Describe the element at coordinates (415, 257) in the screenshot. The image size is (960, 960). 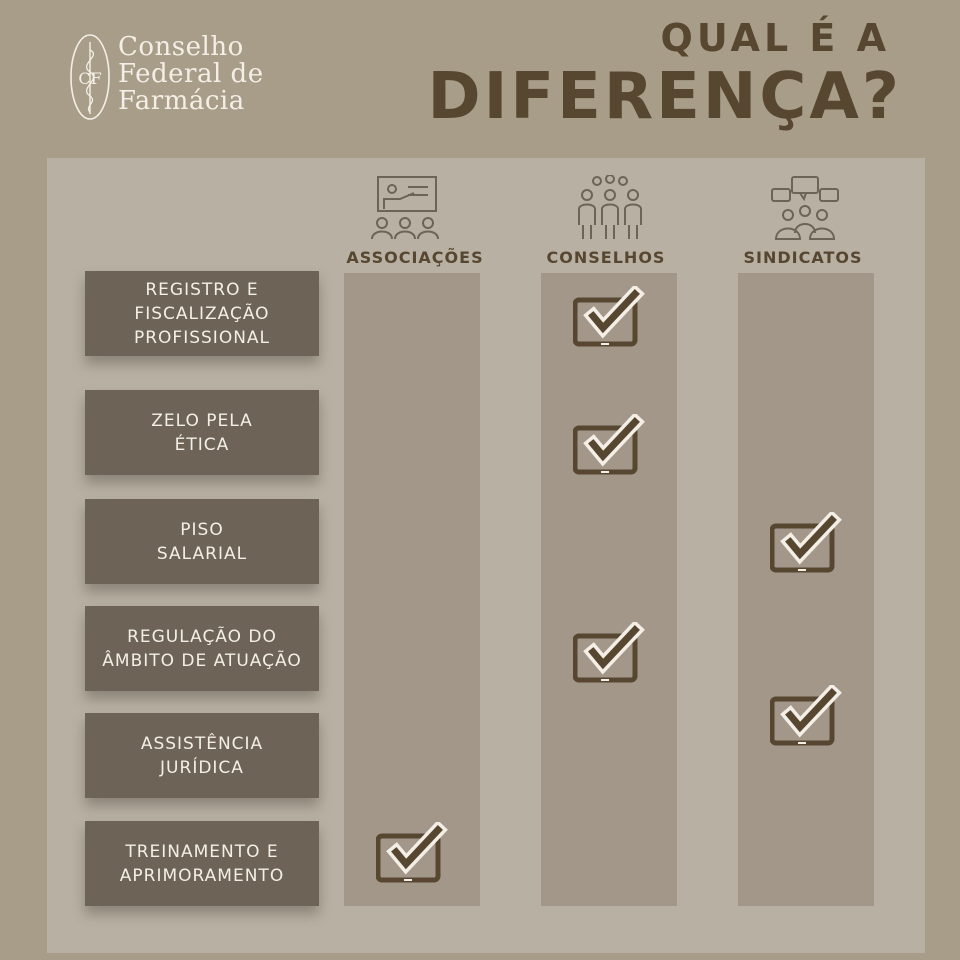
I see `column-header-associacoes: ASSOCIAÇÕES` at that location.